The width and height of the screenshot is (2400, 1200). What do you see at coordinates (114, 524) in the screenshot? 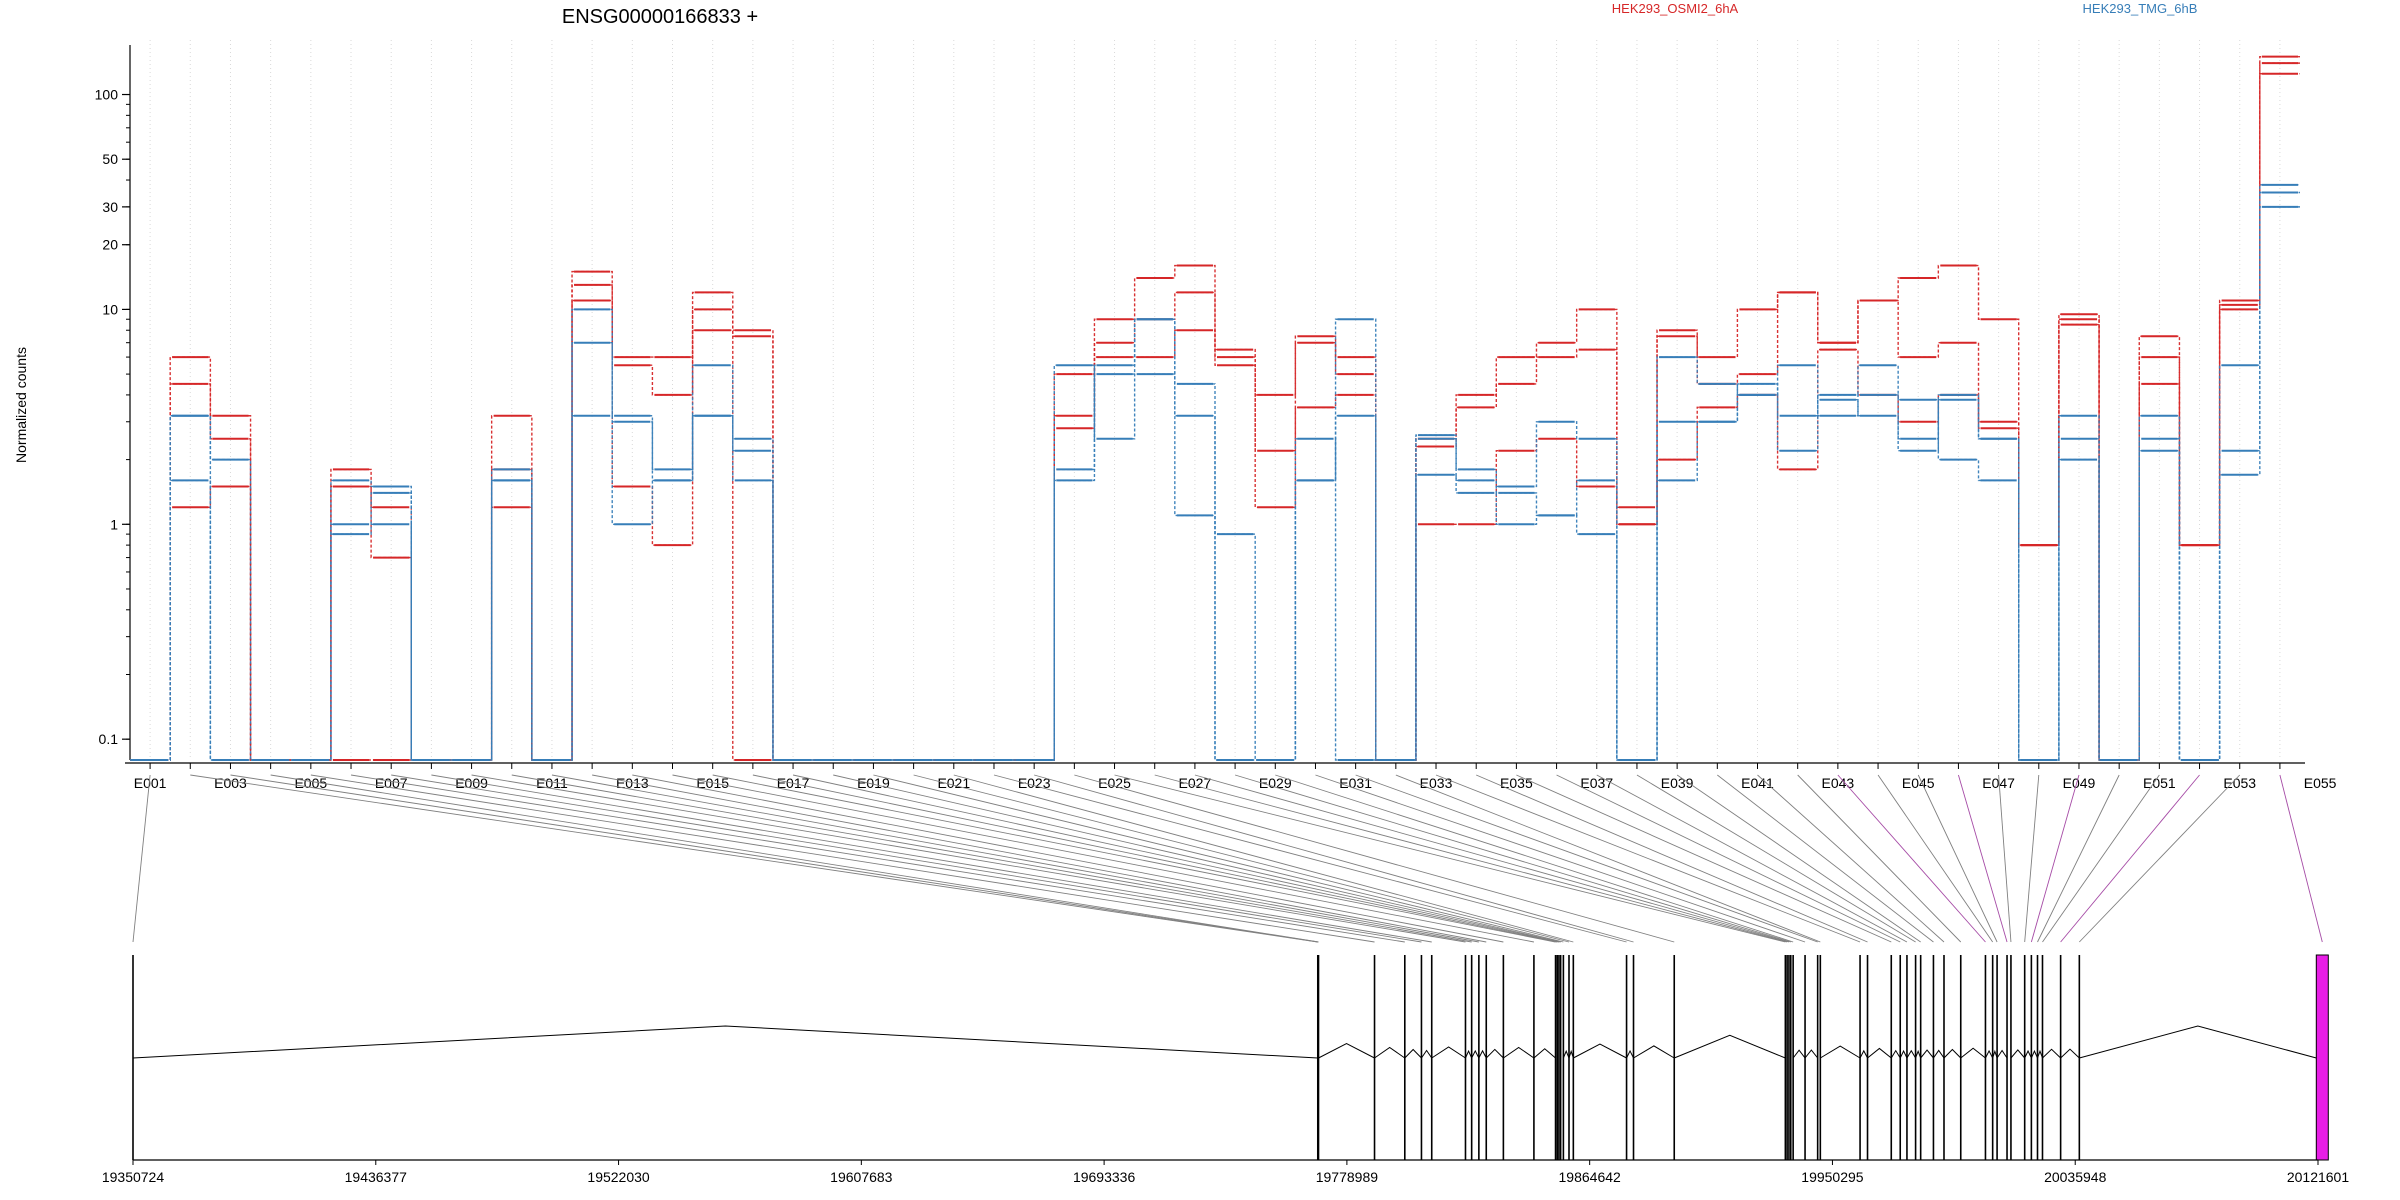
I see `y-tick-label: 1` at bounding box center [114, 524].